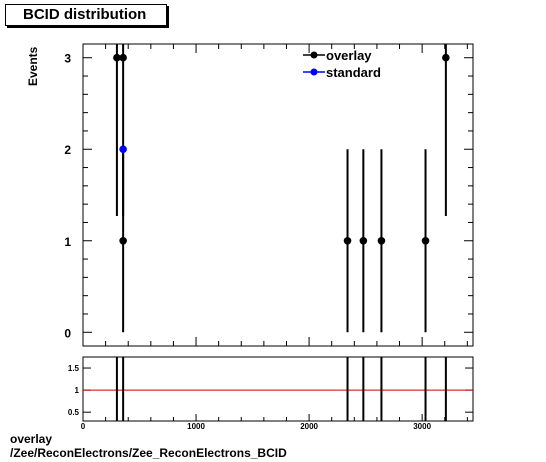 This screenshot has width=546, height=462. I want to click on main-y-tick-label: 3, so click(67, 59).